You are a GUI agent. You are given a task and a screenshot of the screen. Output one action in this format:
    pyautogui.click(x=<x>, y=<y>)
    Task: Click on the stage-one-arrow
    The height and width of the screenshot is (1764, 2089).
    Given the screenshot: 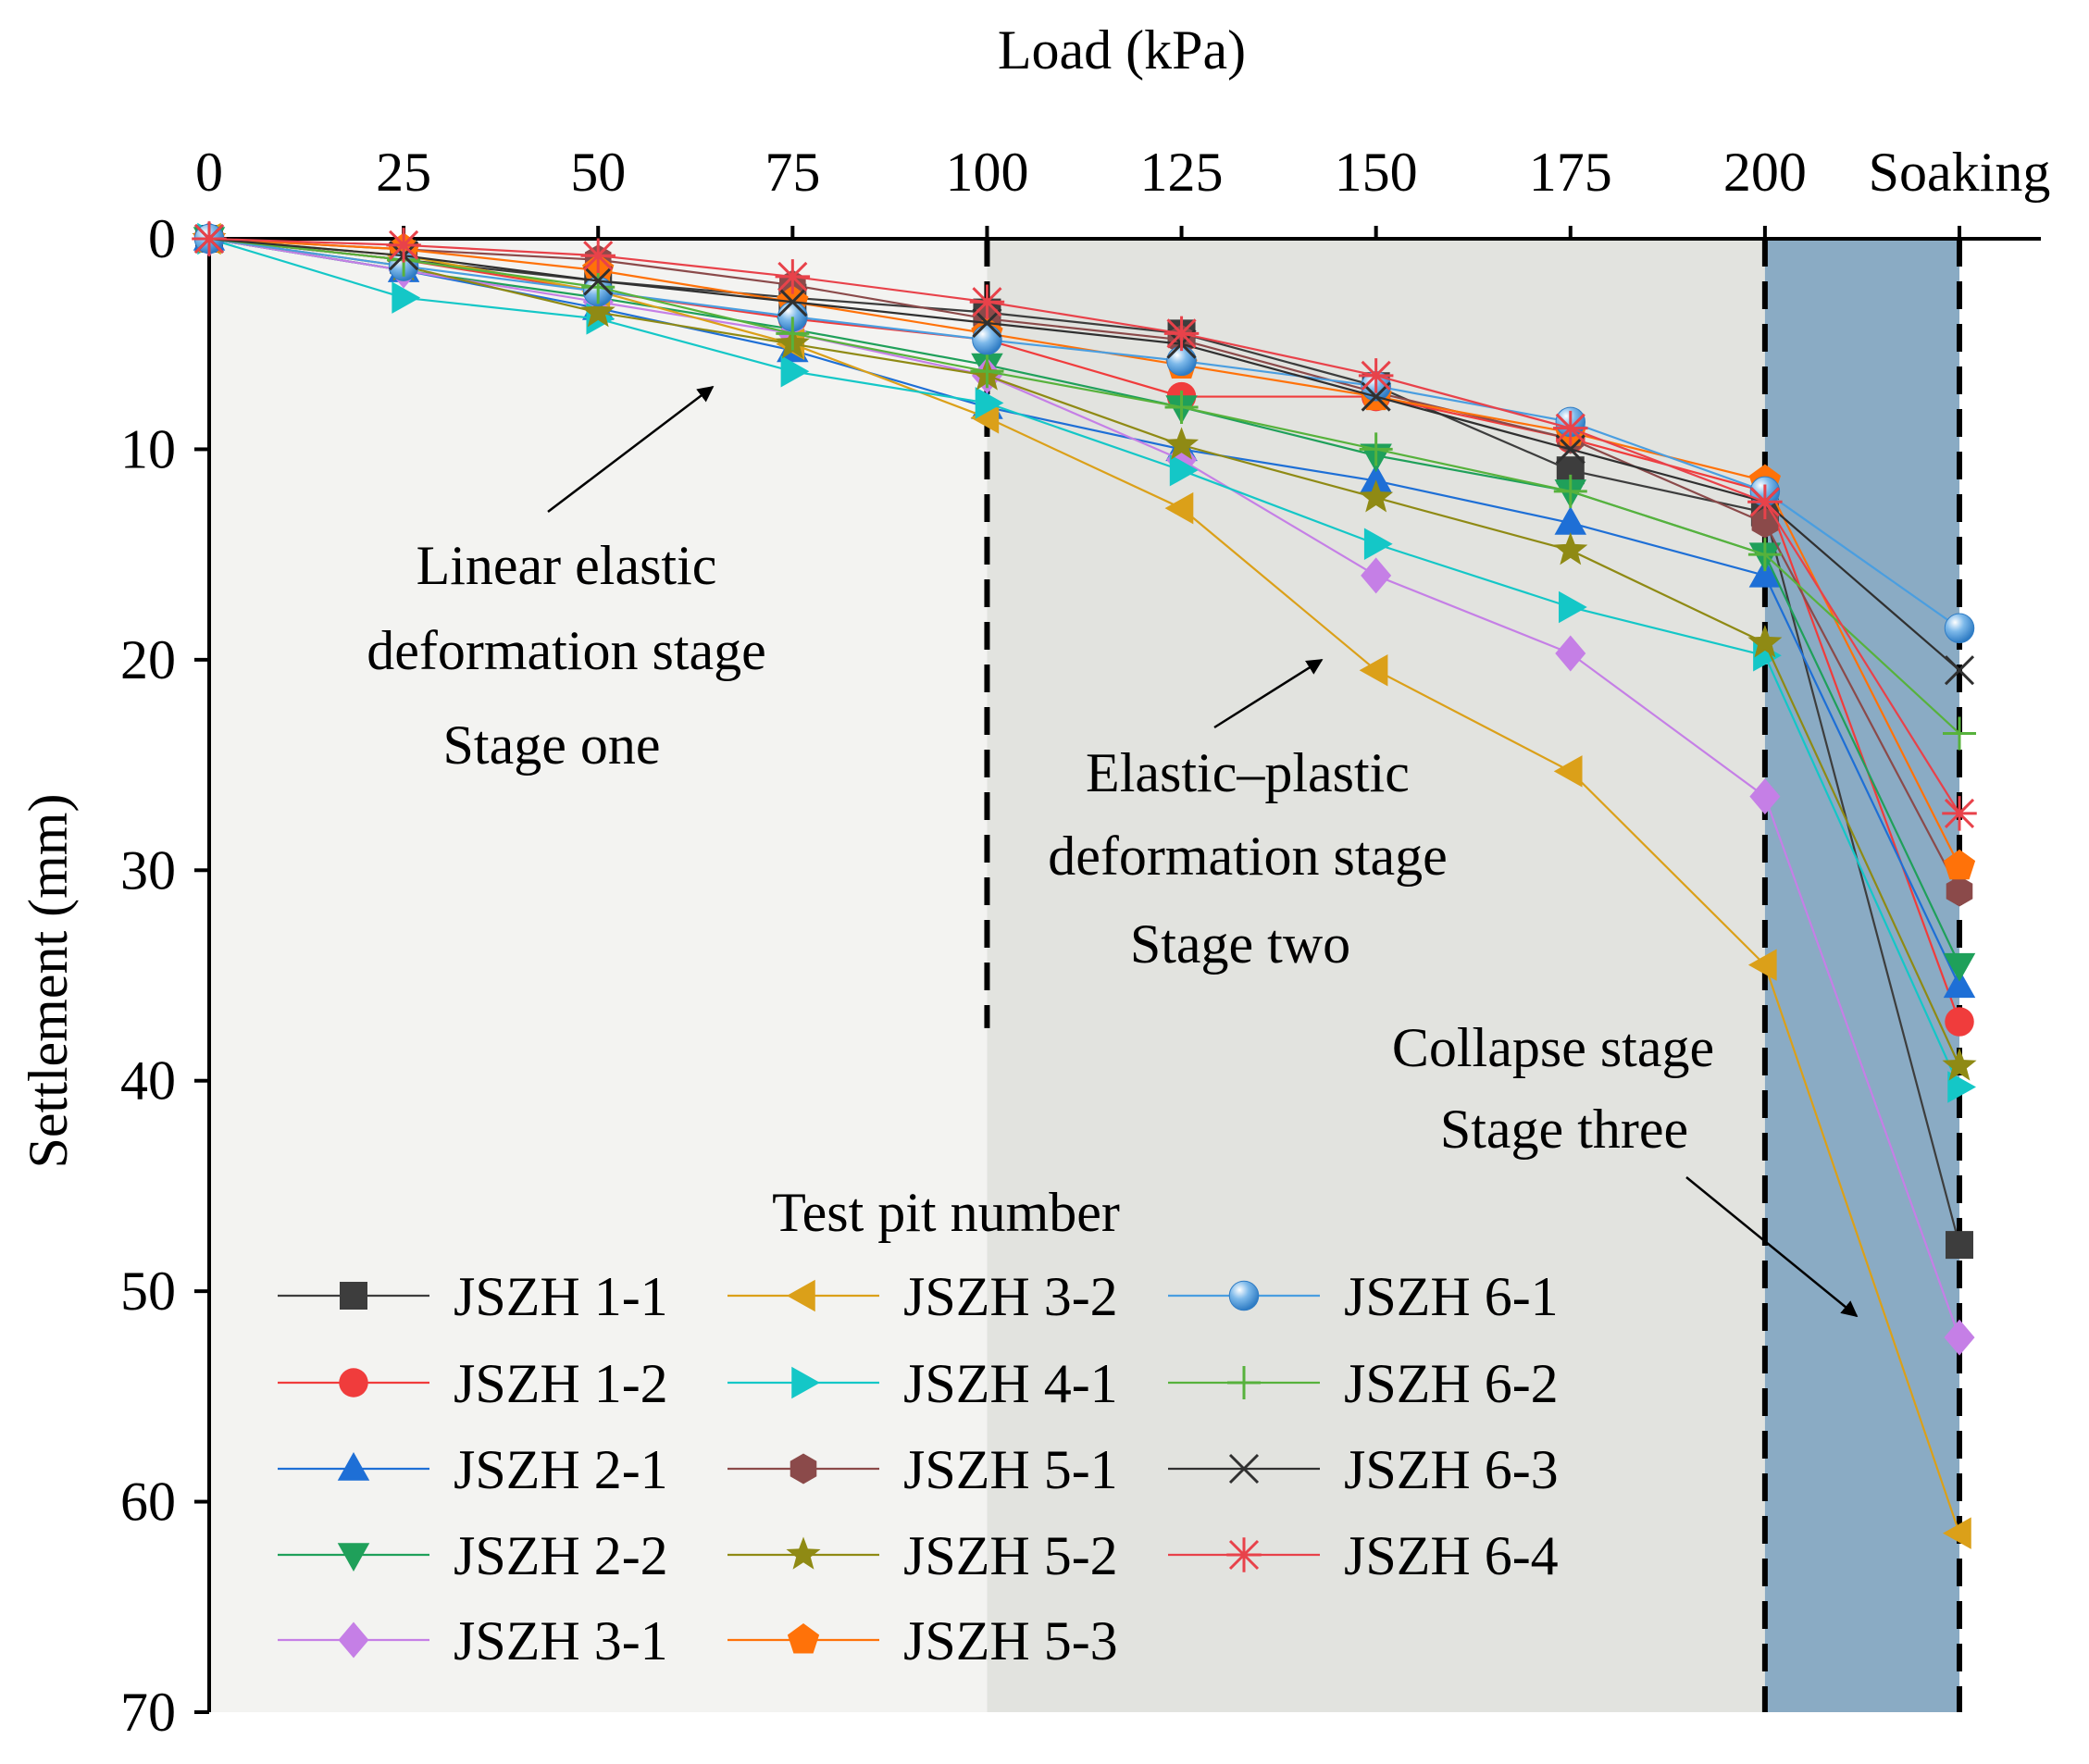 What is the action you would take?
    pyautogui.click(x=631, y=449)
    